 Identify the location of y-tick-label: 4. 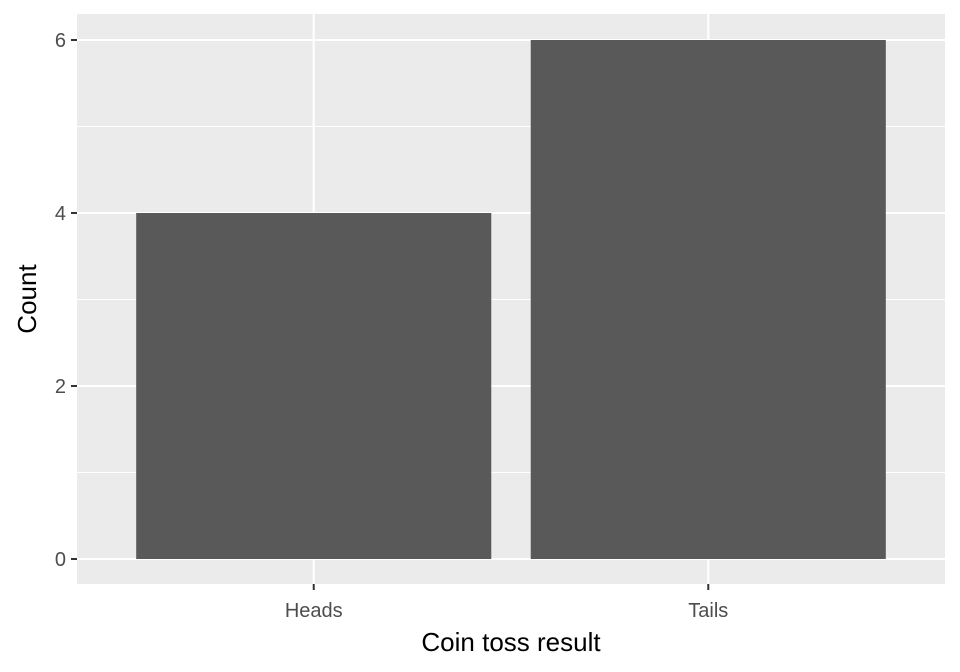
(60, 214).